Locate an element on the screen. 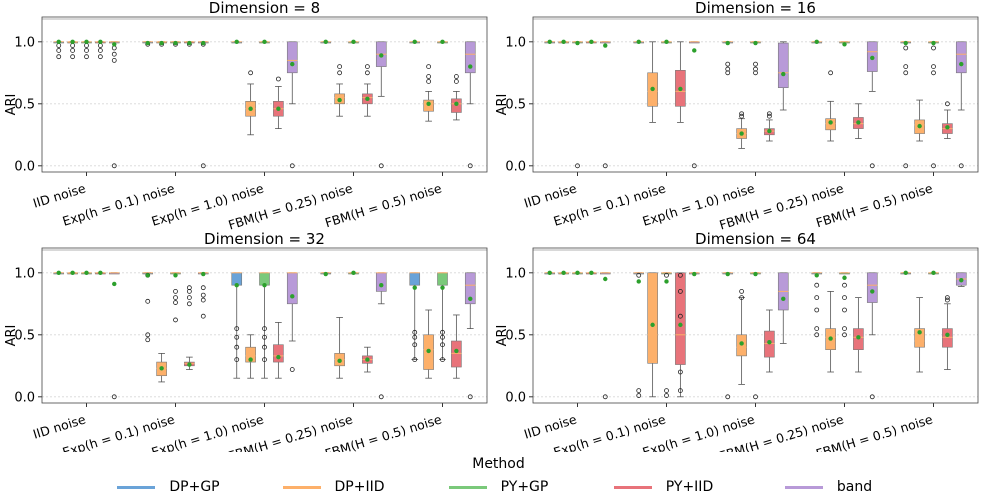 The height and width of the screenshot is (503, 997). legend-swatch-py-iid is located at coordinates (632, 487).